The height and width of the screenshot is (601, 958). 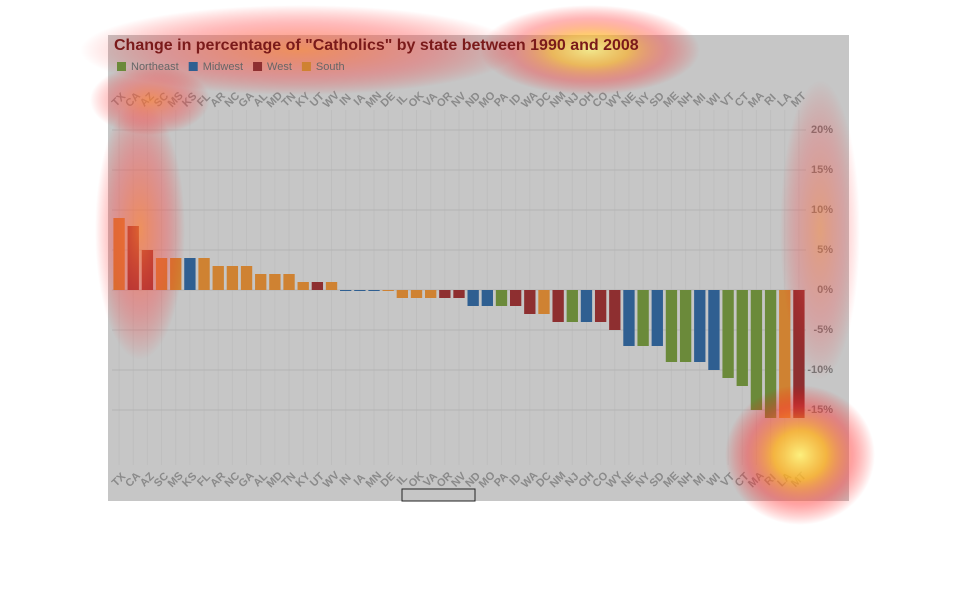 What do you see at coordinates (820, 410) in the screenshot?
I see `y-tick-label: -15%` at bounding box center [820, 410].